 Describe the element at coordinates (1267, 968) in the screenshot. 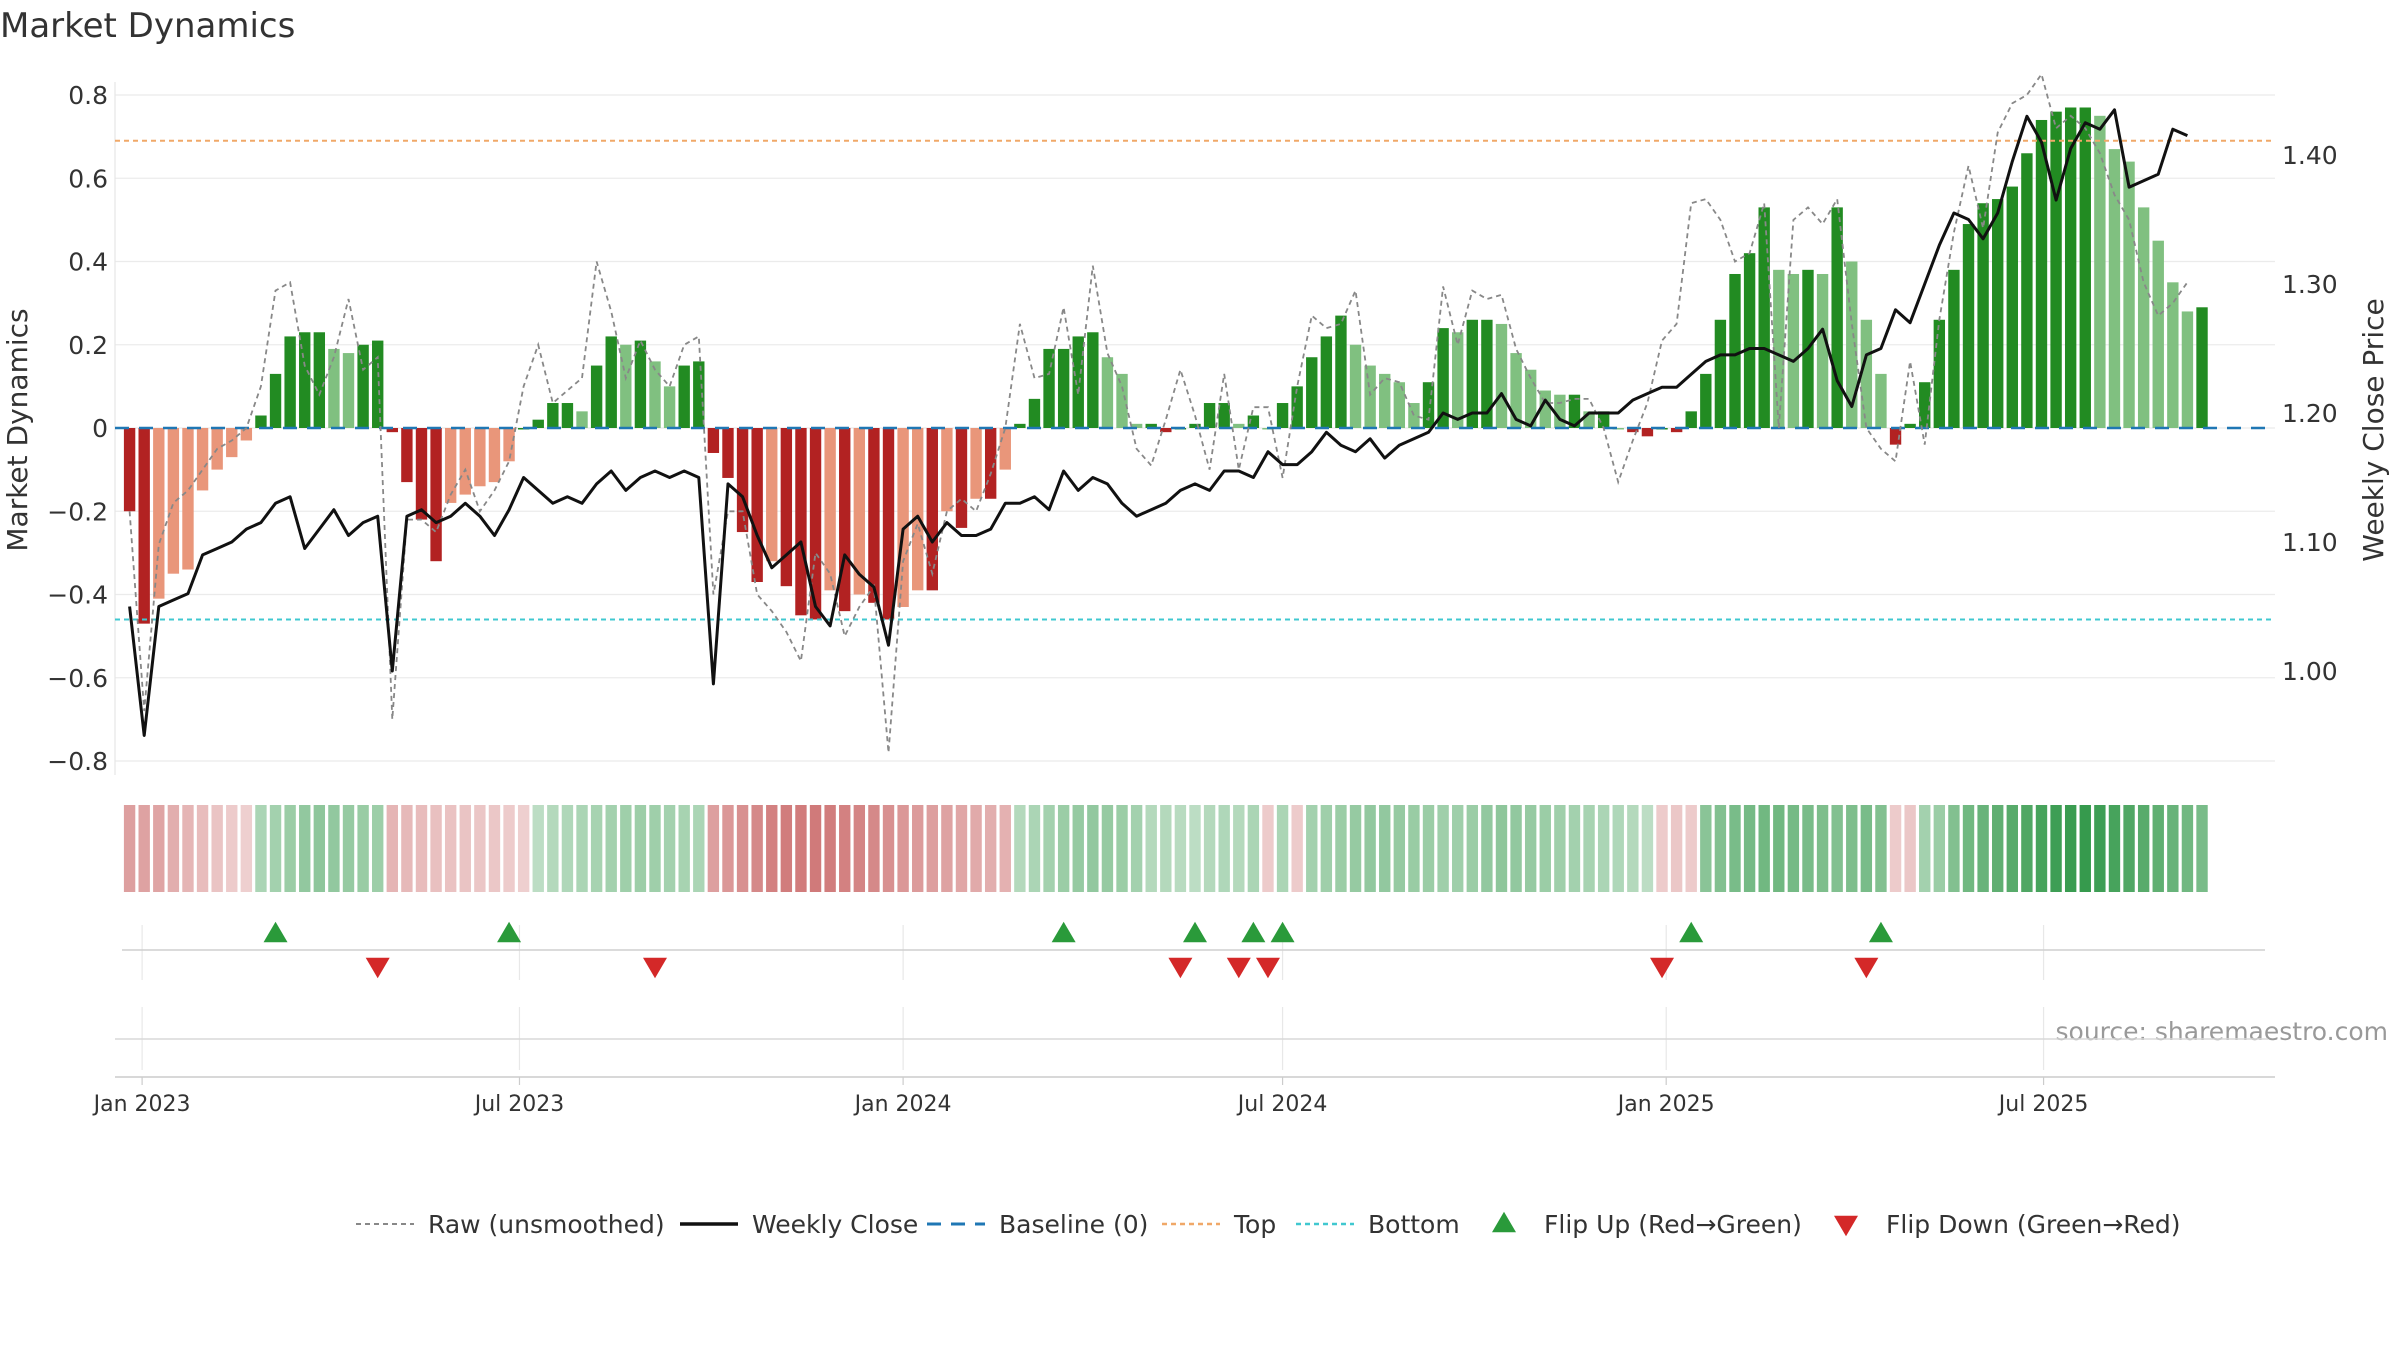

I see `flip-down-marker` at that location.